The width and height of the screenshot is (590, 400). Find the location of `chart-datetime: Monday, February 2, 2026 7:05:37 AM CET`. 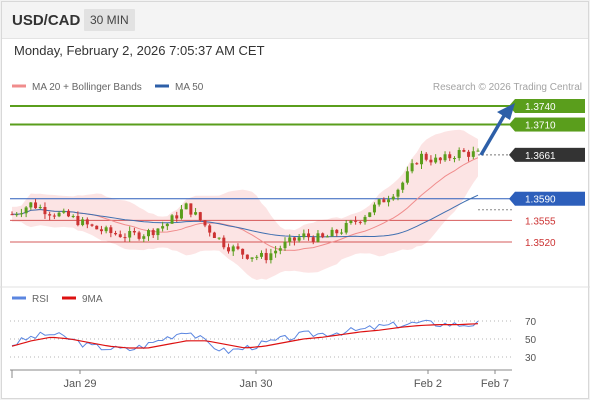

chart-datetime: Monday, February 2, 2026 7:05:37 AM CET is located at coordinates (139, 50).